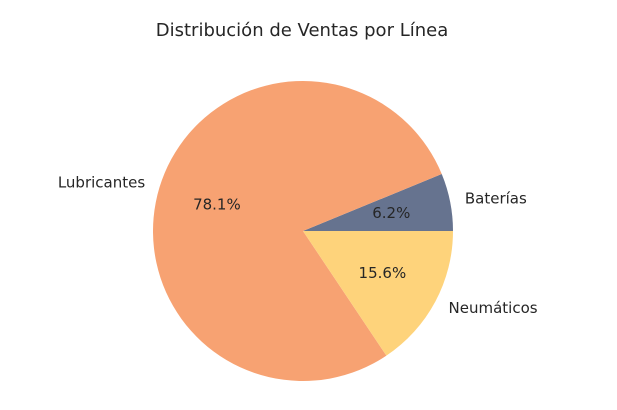 The height and width of the screenshot is (410, 617). What do you see at coordinates (496, 199) in the screenshot?
I see `slice-label: Baterías` at bounding box center [496, 199].